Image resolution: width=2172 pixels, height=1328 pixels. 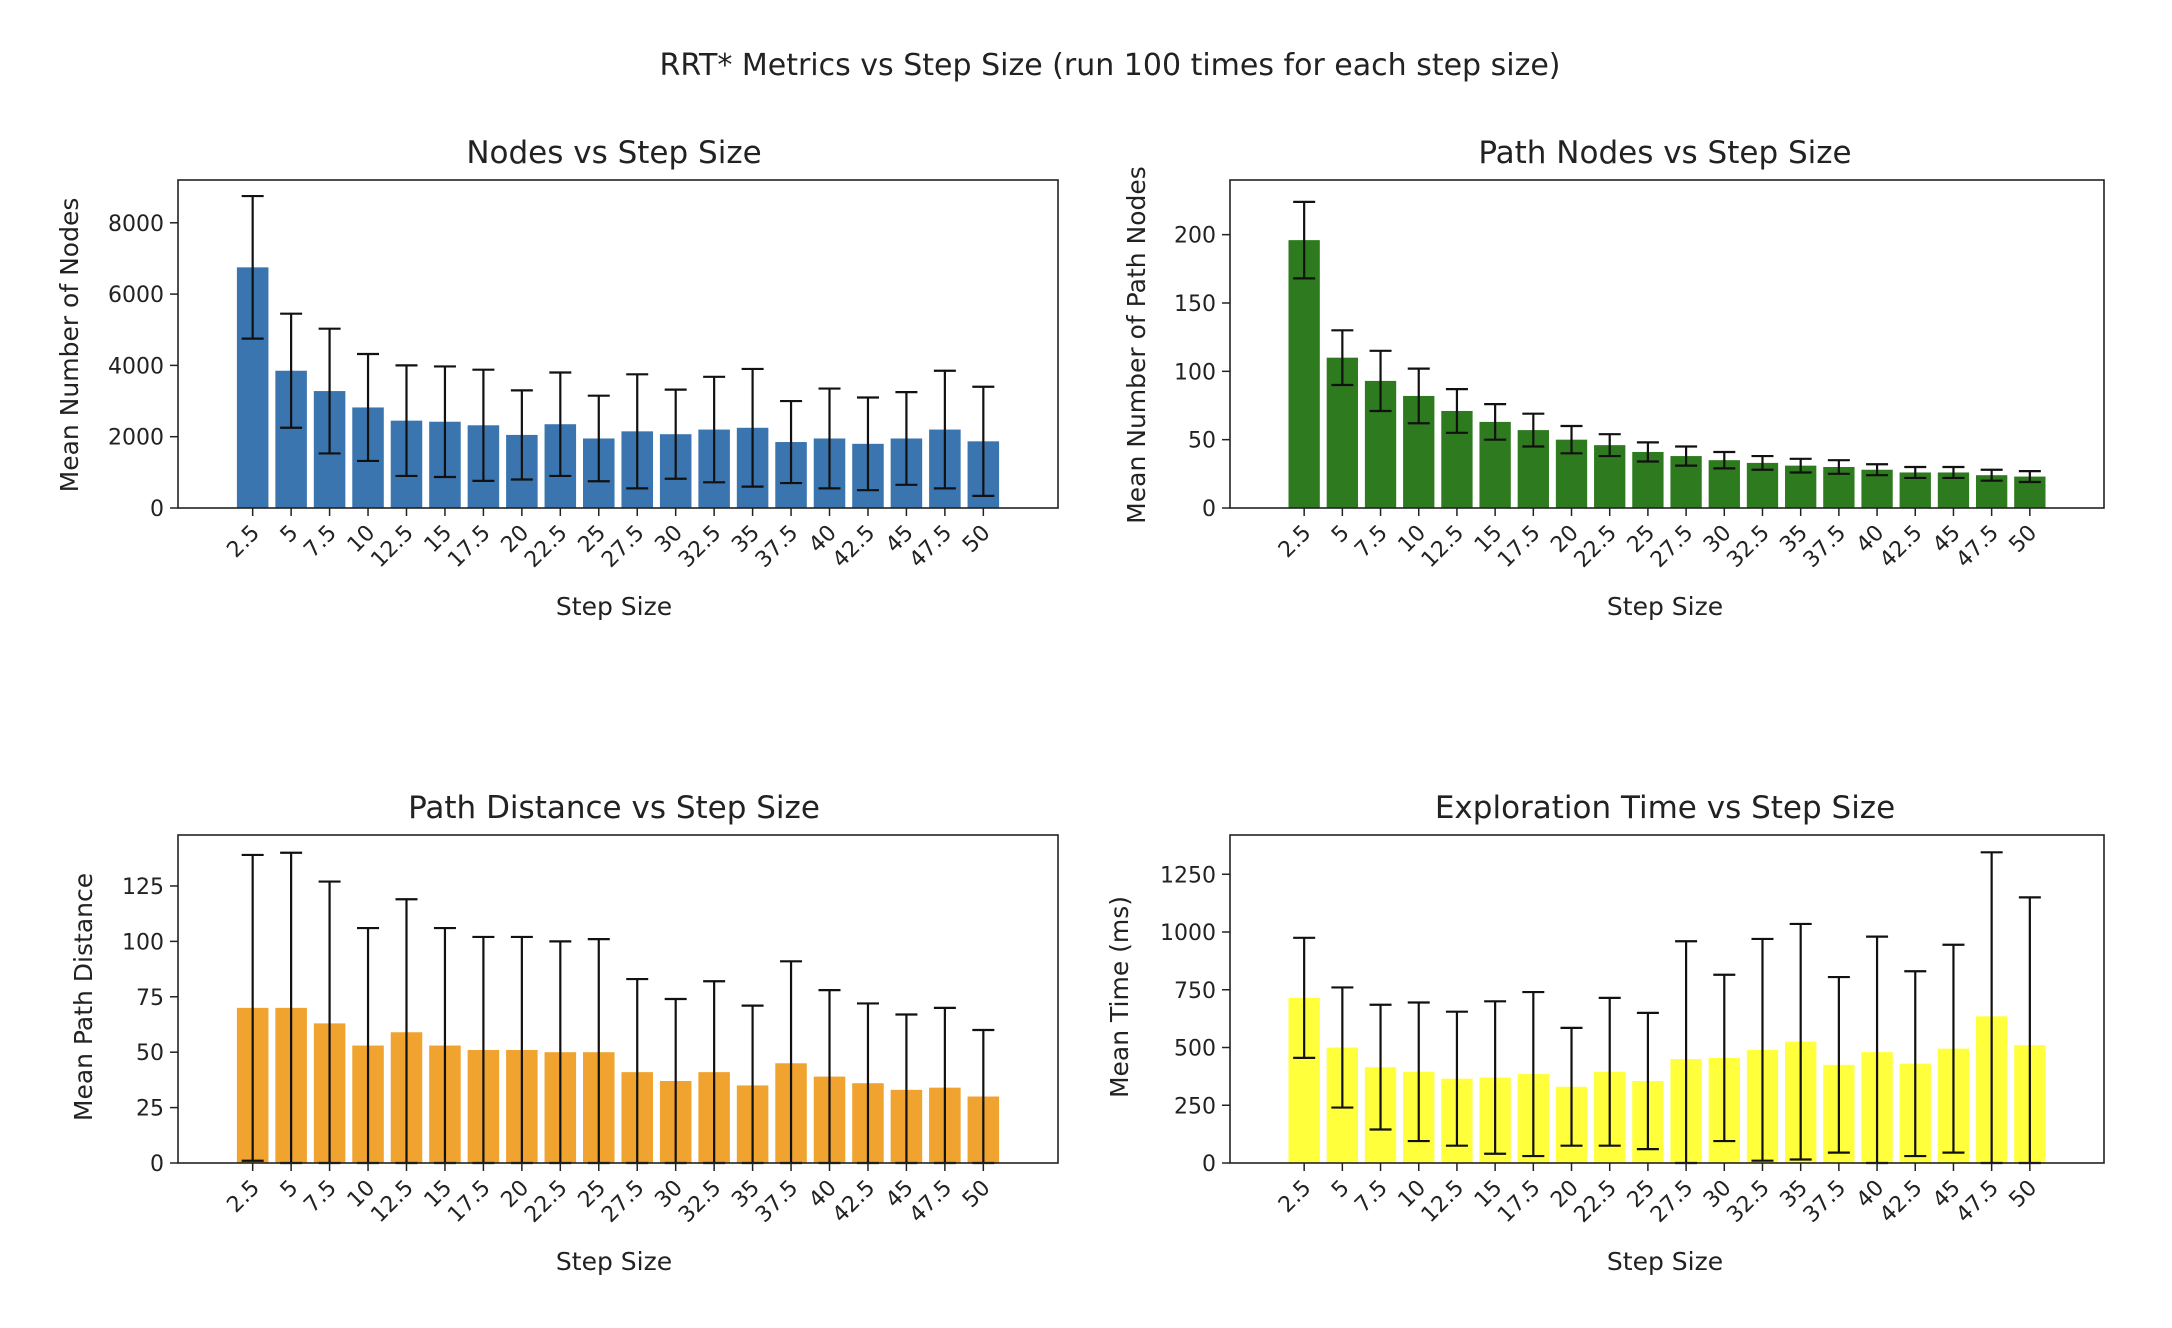 What do you see at coordinates (1665, 808) in the screenshot?
I see `subplot-title: Exploration Time vs Step Size` at bounding box center [1665, 808].